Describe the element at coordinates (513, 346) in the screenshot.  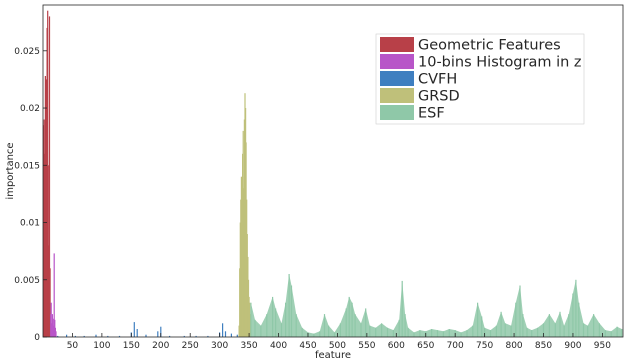
I see `x-tick-label: 800` at that location.